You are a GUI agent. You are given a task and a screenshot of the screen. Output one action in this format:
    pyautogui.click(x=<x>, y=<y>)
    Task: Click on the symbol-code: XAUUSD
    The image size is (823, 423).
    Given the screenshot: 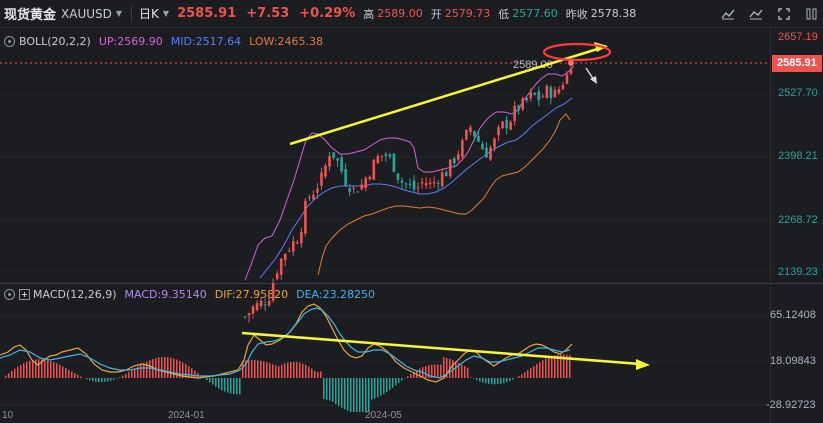 What is the action you would take?
    pyautogui.click(x=86, y=13)
    